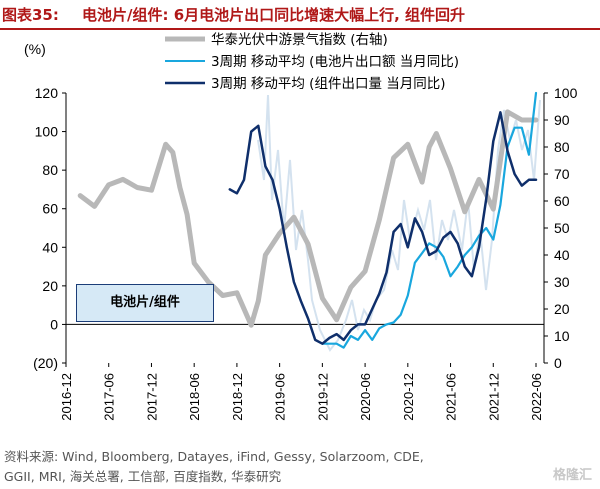  What do you see at coordinates (47, 93) in the screenshot?
I see `left-tick-label: 120` at bounding box center [47, 93].